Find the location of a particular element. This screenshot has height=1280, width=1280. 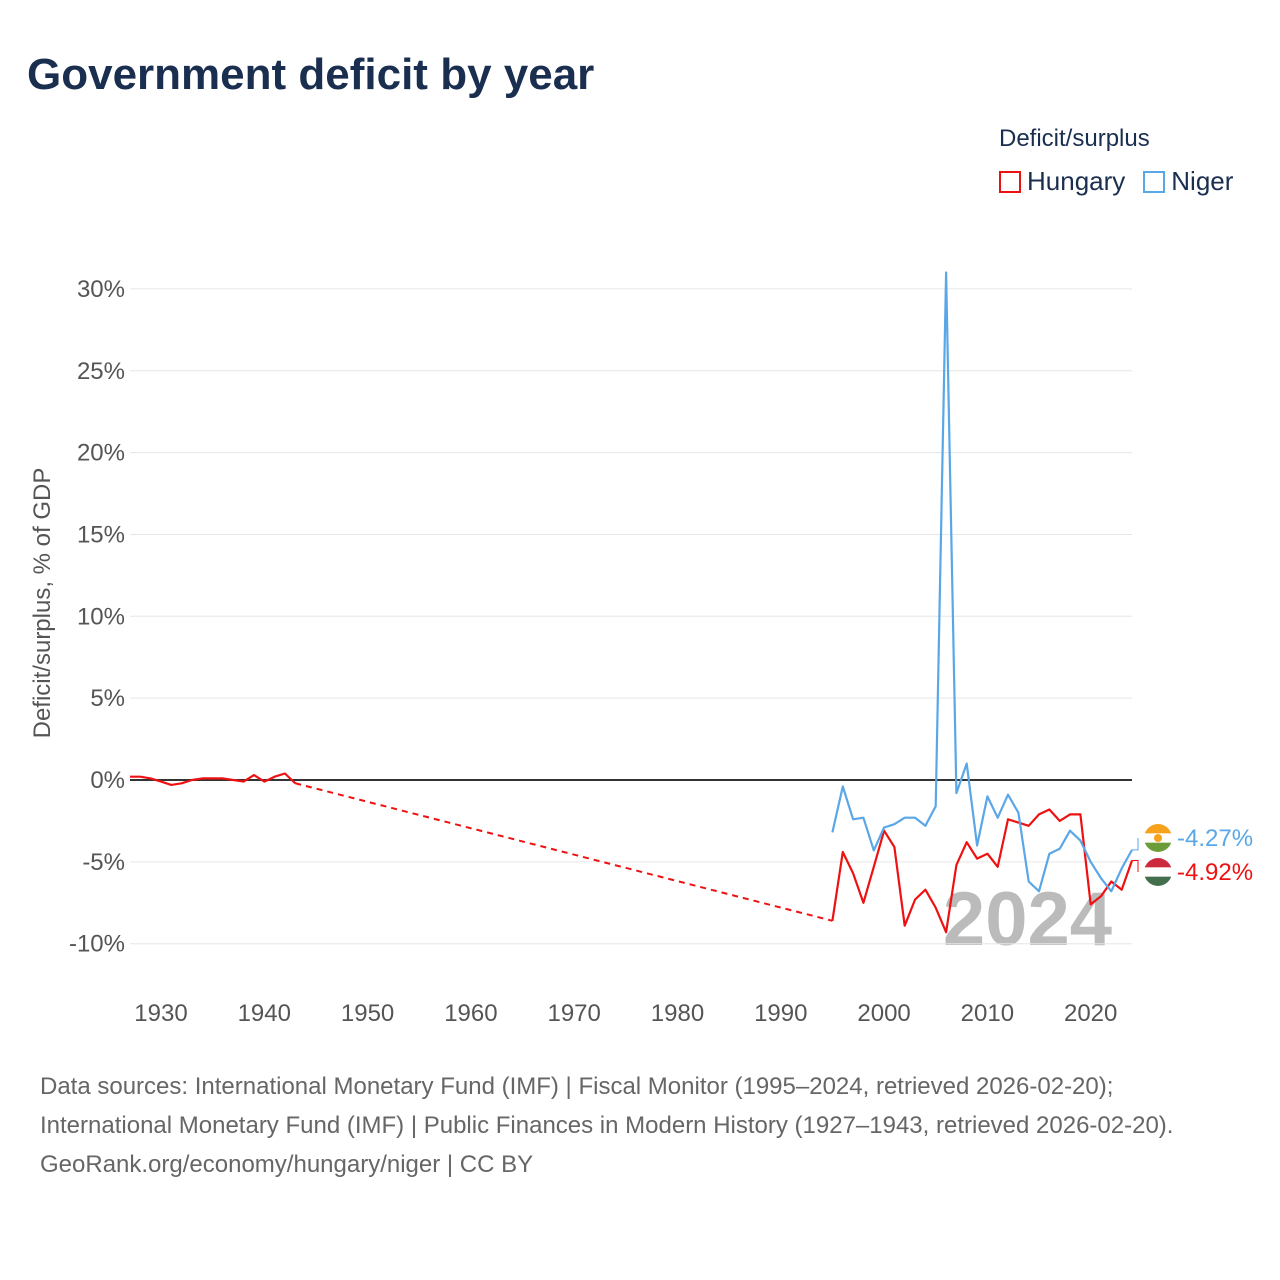

x-tick-label: 1980 is located at coordinates (677, 1013).